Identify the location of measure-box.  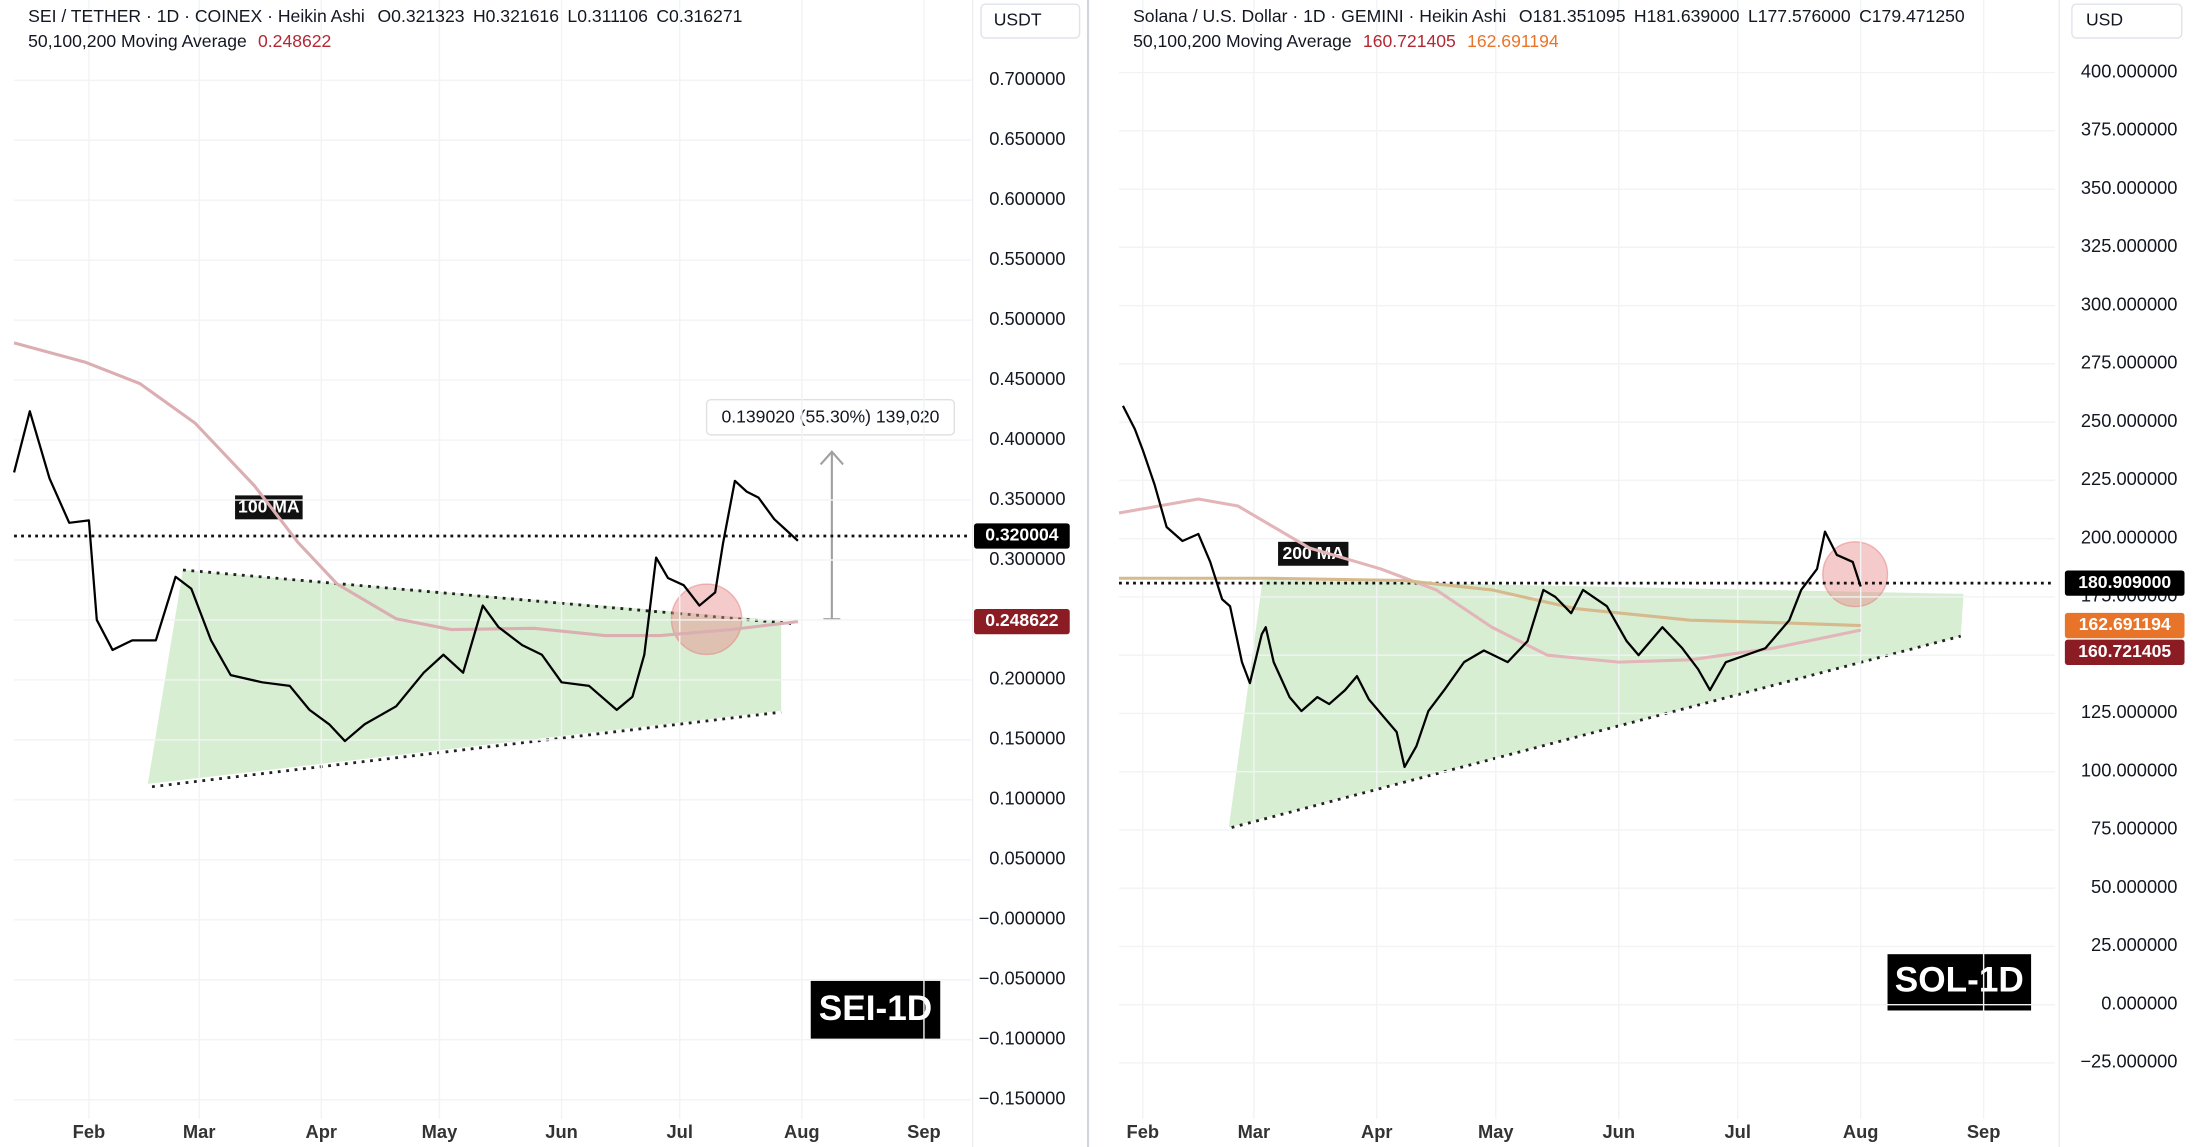
(830, 417).